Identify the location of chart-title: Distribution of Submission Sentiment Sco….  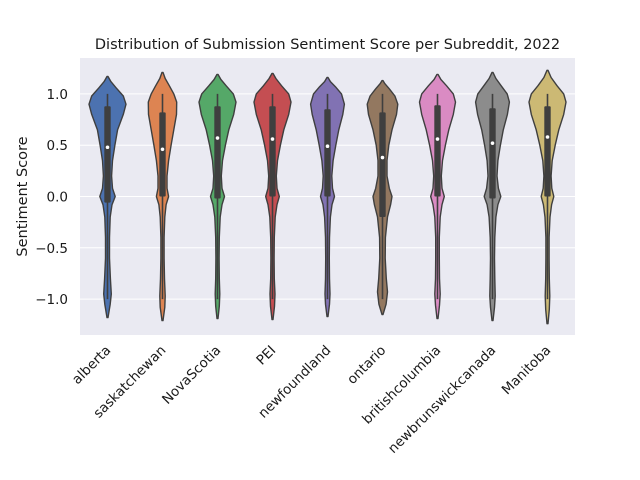
(327, 45).